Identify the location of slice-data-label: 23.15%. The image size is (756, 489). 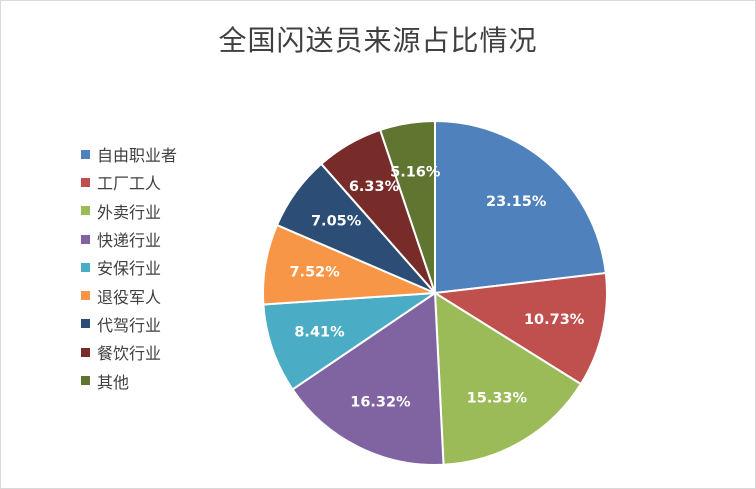
(516, 202).